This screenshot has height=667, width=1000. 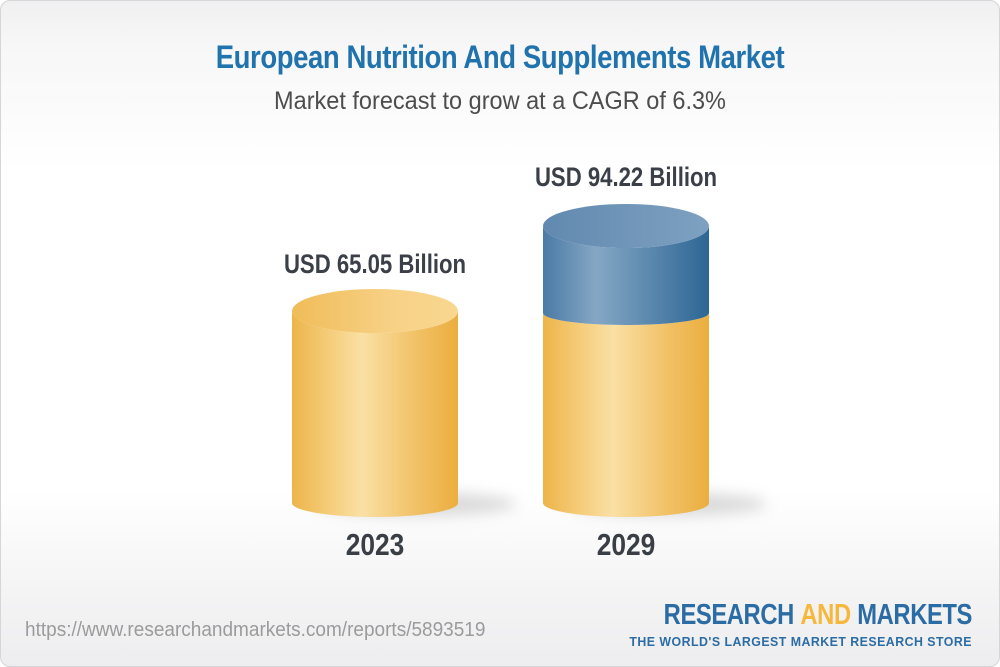 I want to click on year-label-2023: 2023, so click(x=375, y=544).